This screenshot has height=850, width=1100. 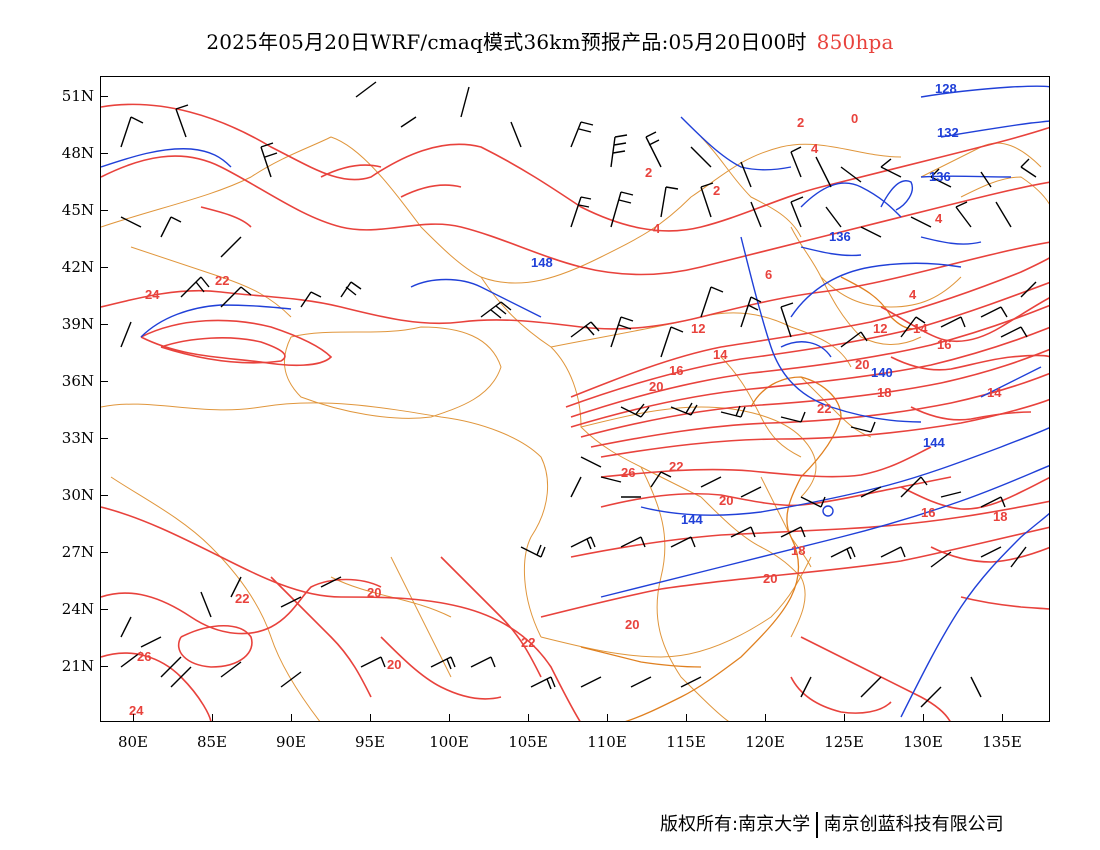 I want to click on lon-label: 85E, so click(x=212, y=742).